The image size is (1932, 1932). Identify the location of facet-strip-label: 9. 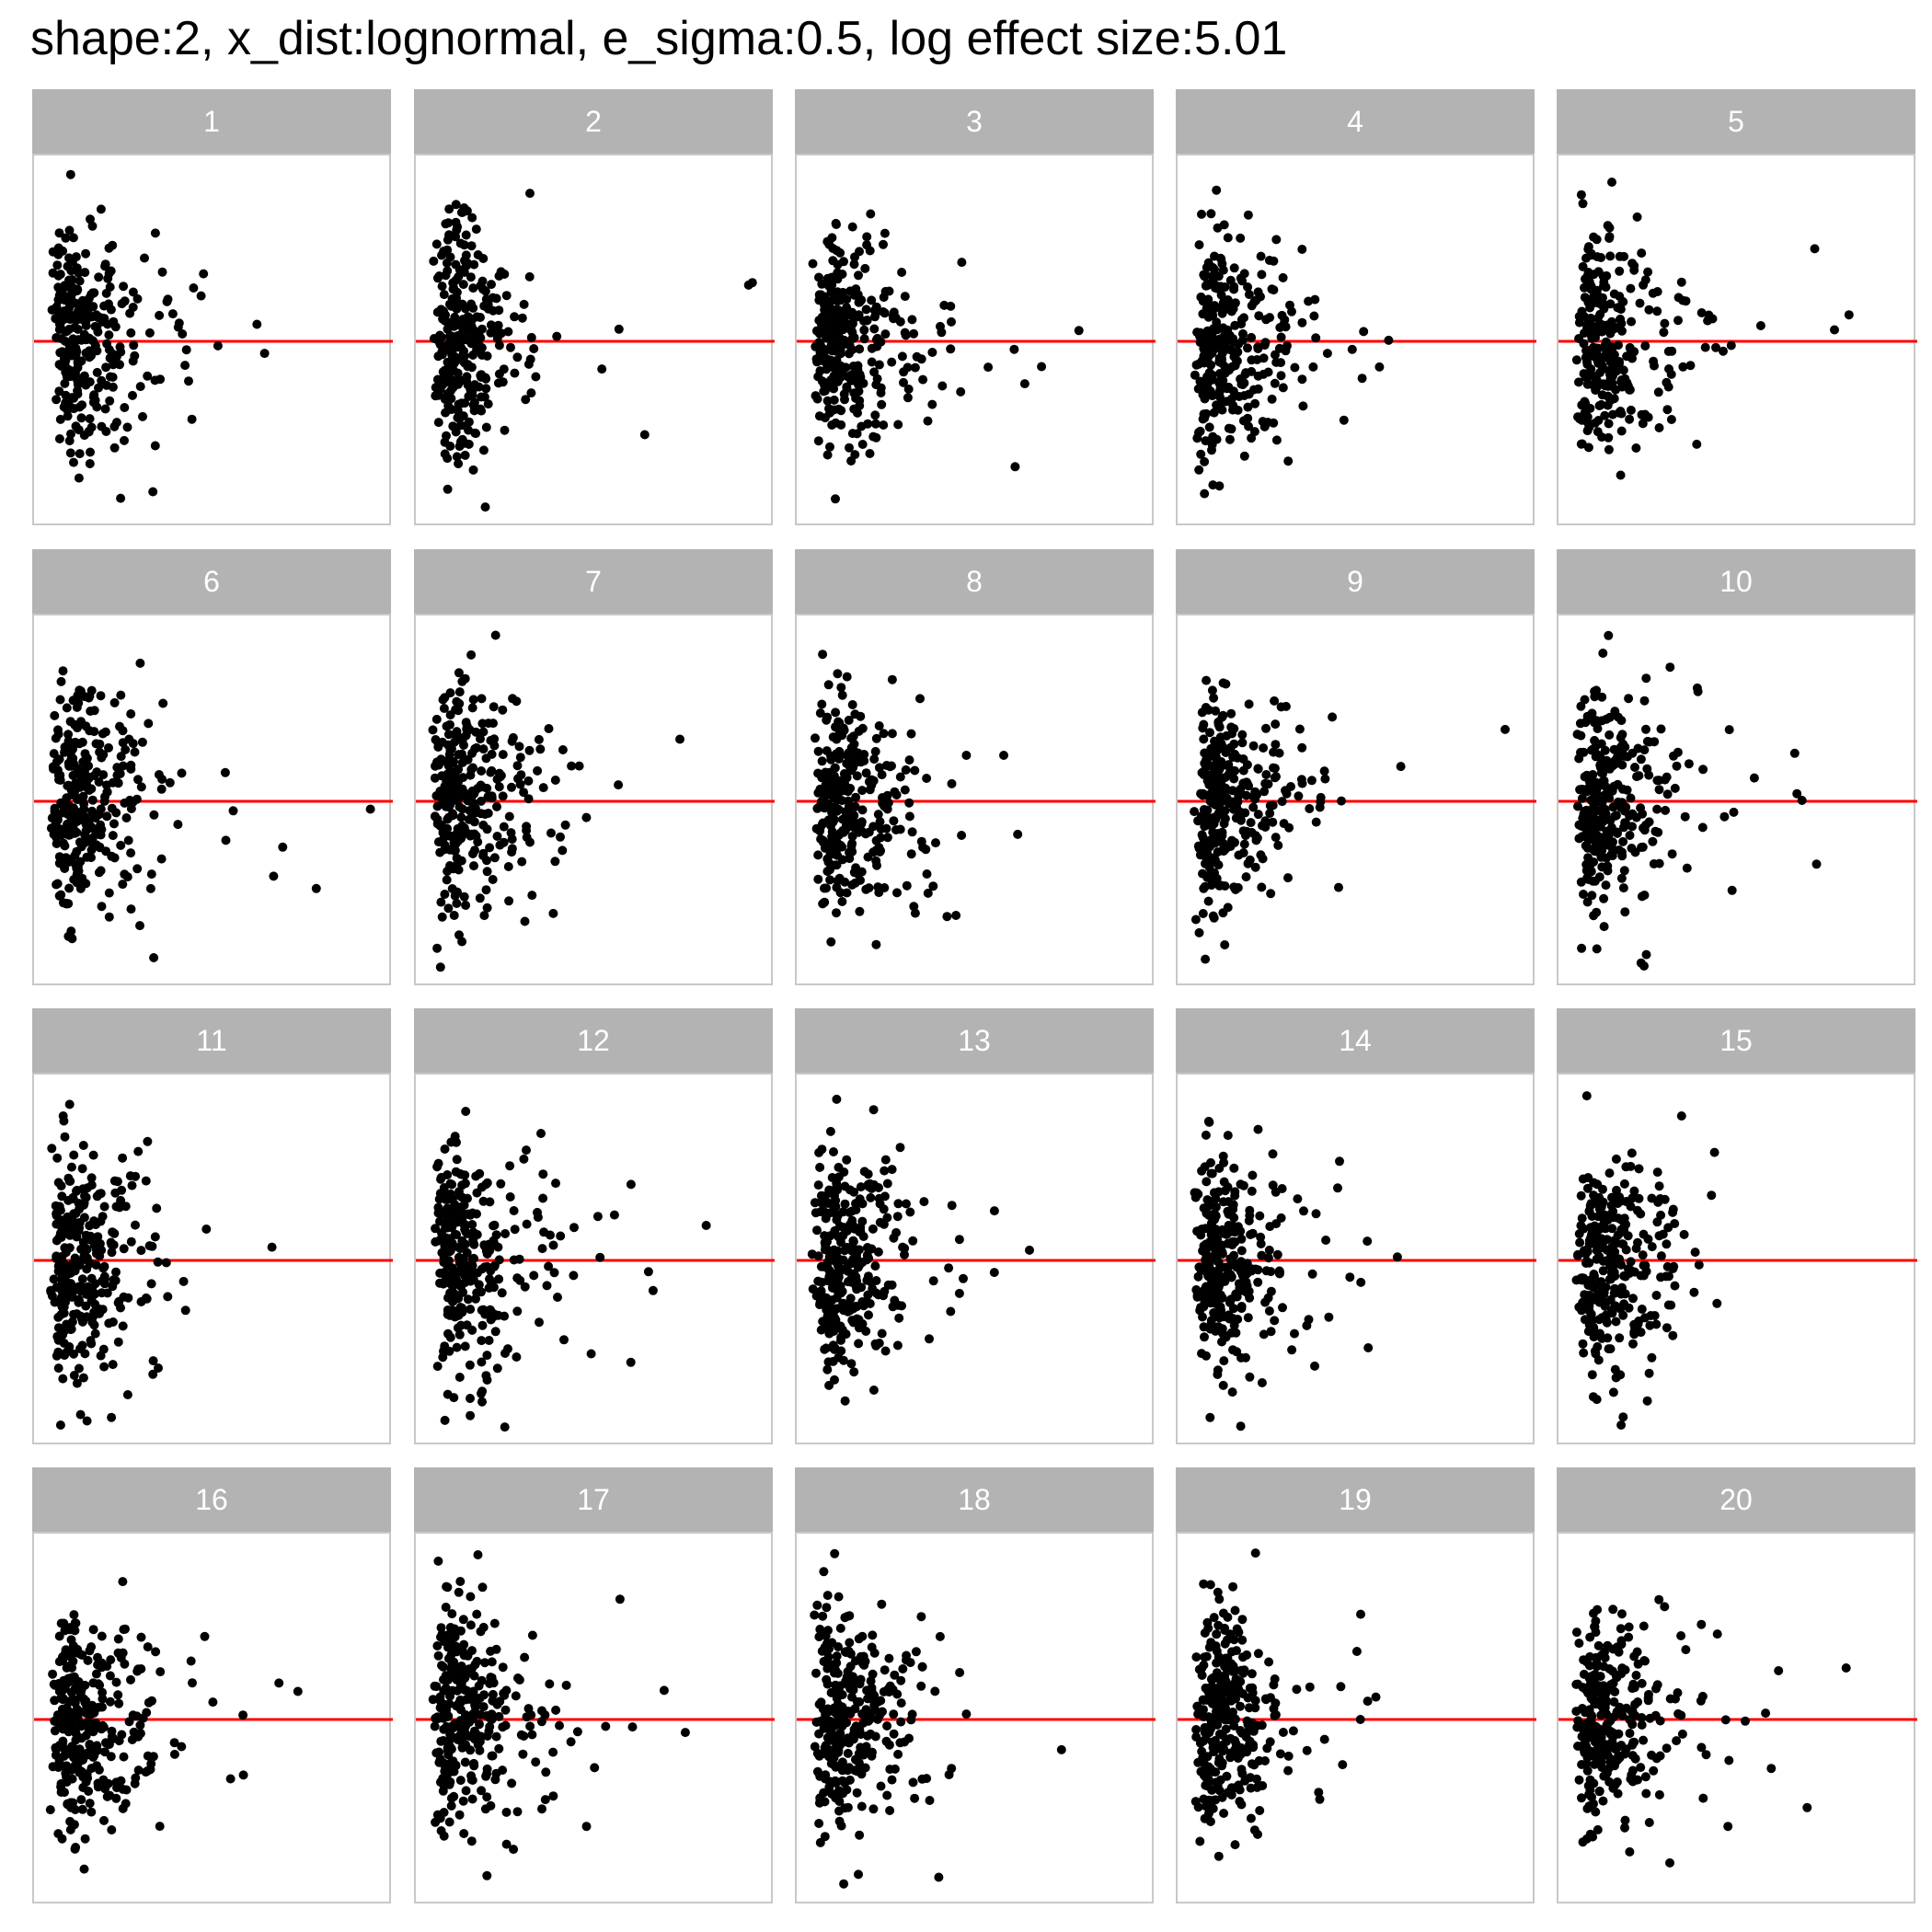
(1355, 581).